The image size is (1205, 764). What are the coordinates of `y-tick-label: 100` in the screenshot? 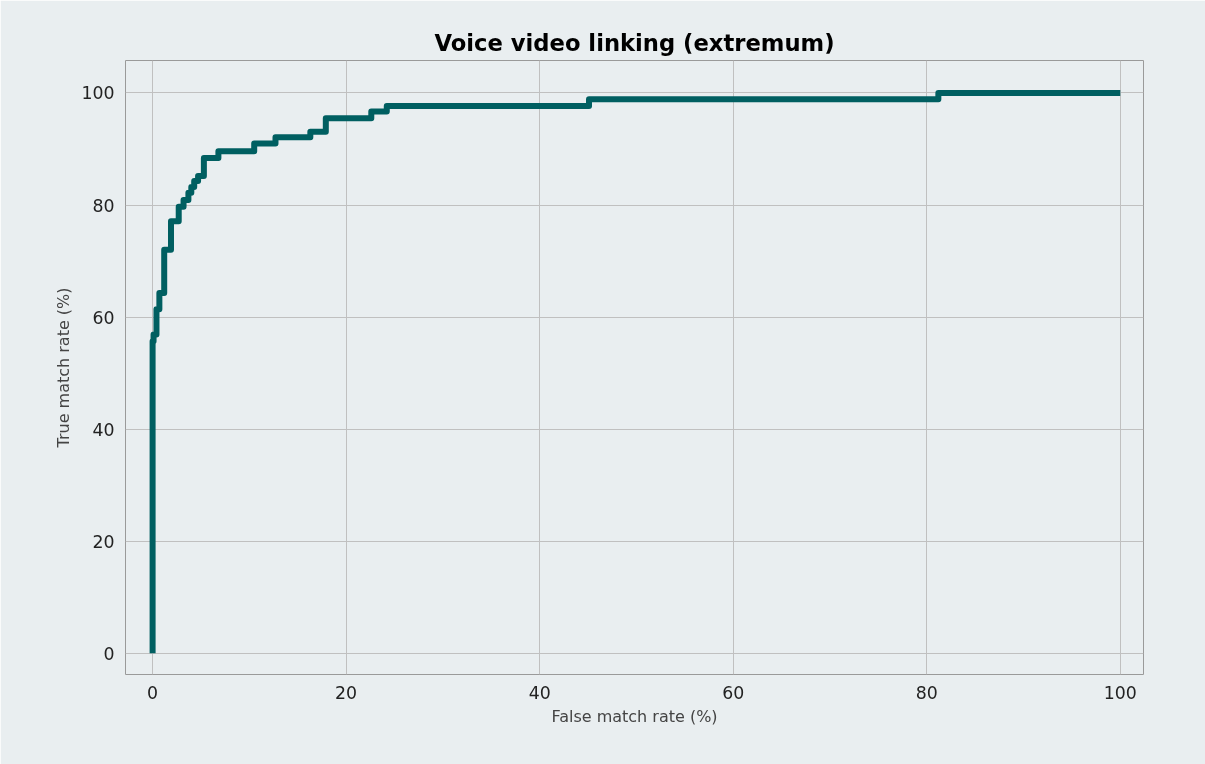 It's located at (98, 93).